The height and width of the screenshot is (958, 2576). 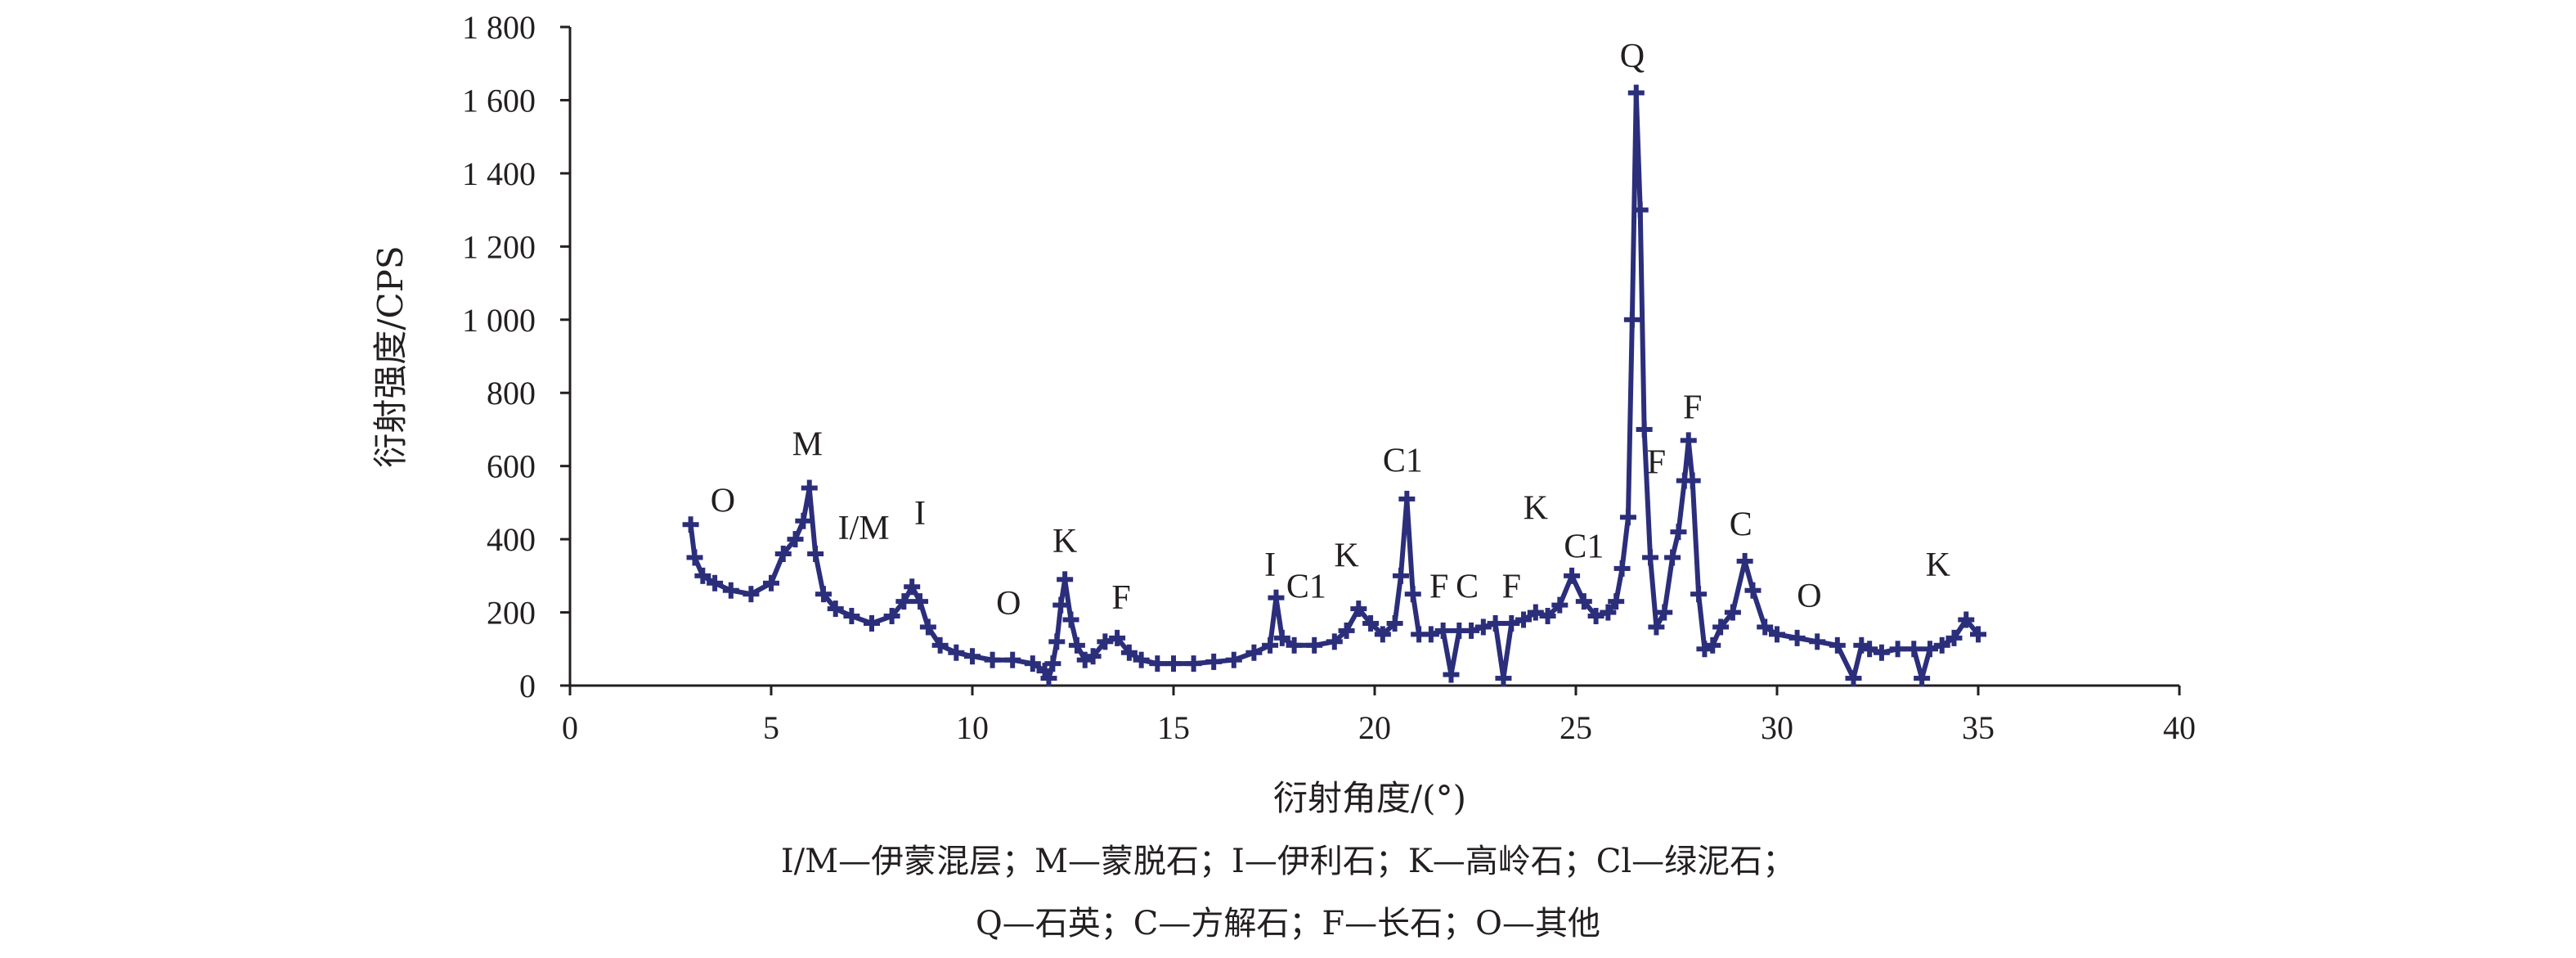 What do you see at coordinates (920, 514) in the screenshot?
I see `peak-label: I` at bounding box center [920, 514].